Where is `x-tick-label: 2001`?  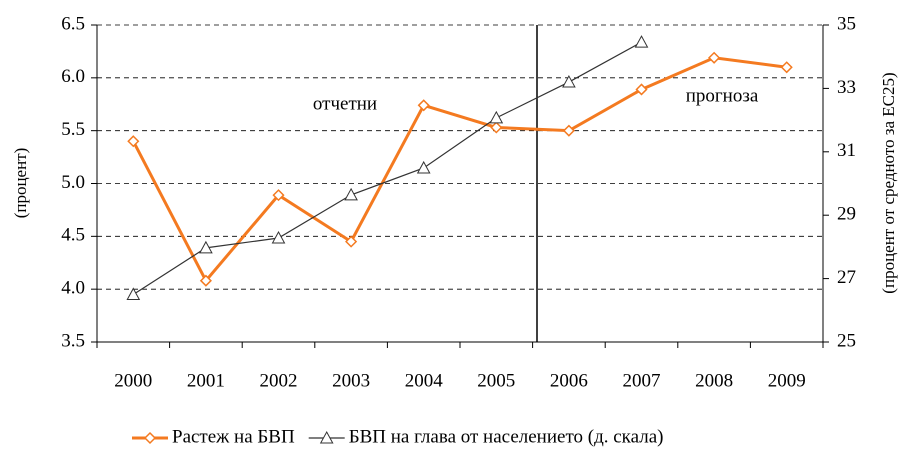
x-tick-label: 2001 is located at coordinates (206, 380).